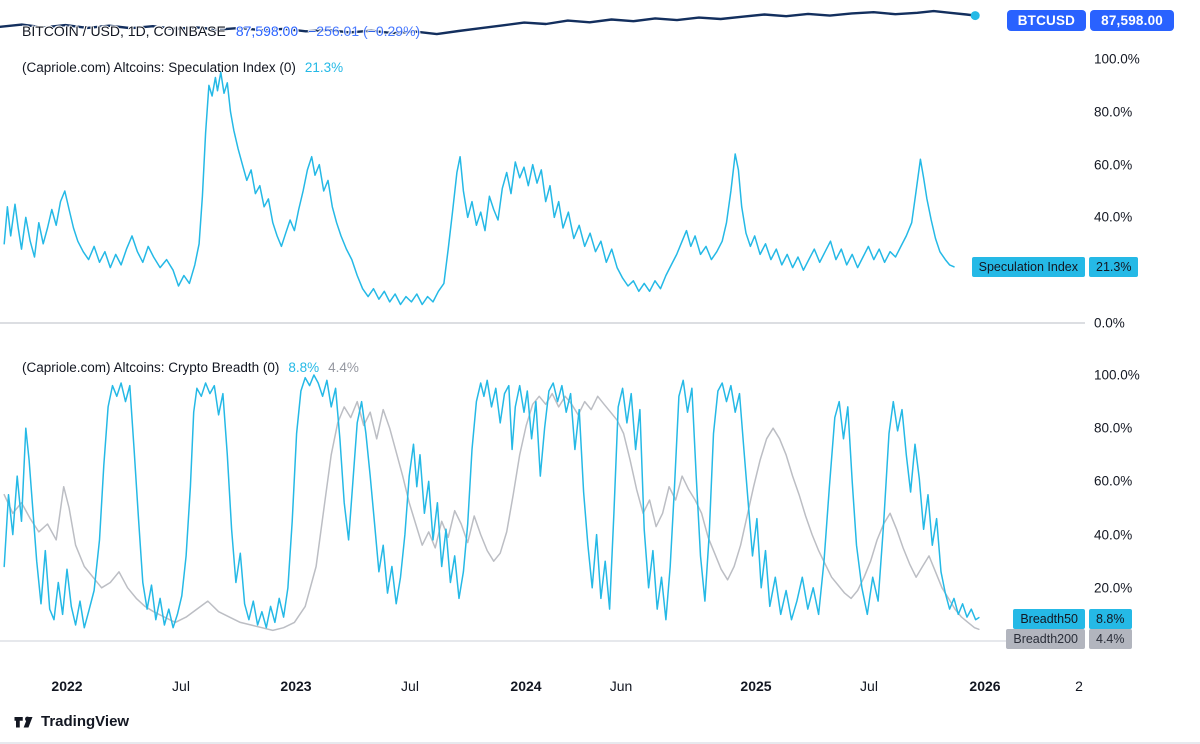 This screenshot has height=744, width=1200. What do you see at coordinates (1114, 267) in the screenshot?
I see `speculation-index-value-badge: 21.3%` at bounding box center [1114, 267].